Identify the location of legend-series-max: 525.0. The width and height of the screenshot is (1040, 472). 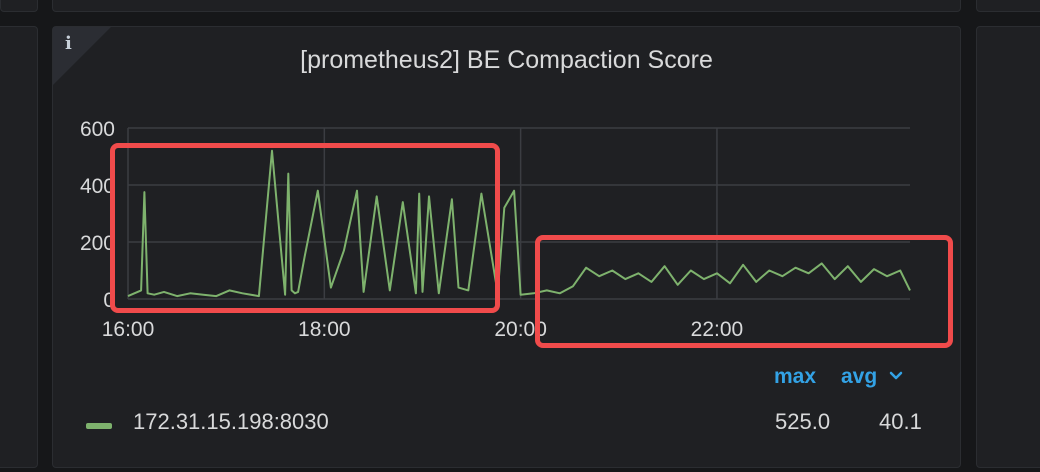
(803, 421).